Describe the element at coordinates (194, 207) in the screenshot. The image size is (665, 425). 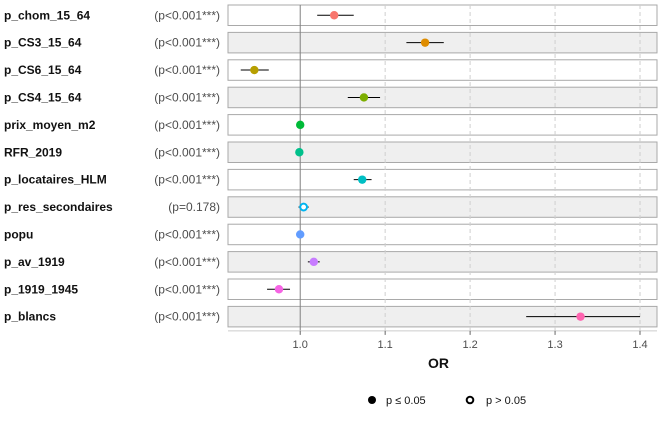
I see `p-value-label: (p=0.178)` at that location.